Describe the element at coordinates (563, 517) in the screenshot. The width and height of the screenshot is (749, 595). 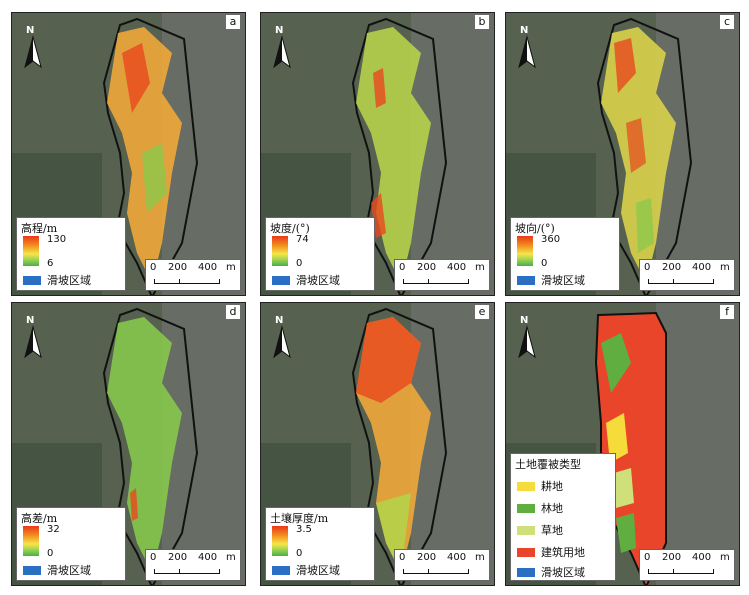
I see `land-cover-legend: 土地覆被类型 耕地 林地 草地 建筑用地 滑坡区域` at that location.